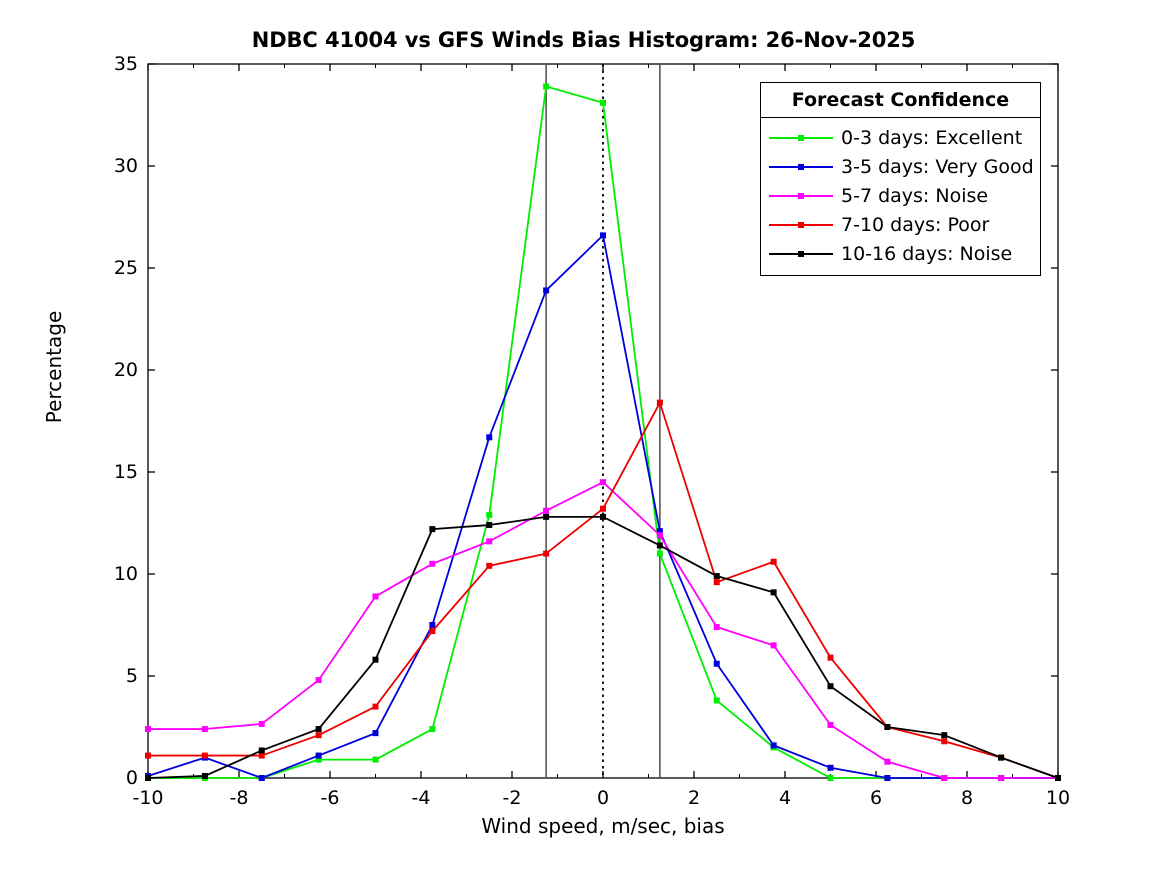 The image size is (1167, 875). Describe the element at coordinates (125, 574) in the screenshot. I see `y-tick-label: 10` at that location.